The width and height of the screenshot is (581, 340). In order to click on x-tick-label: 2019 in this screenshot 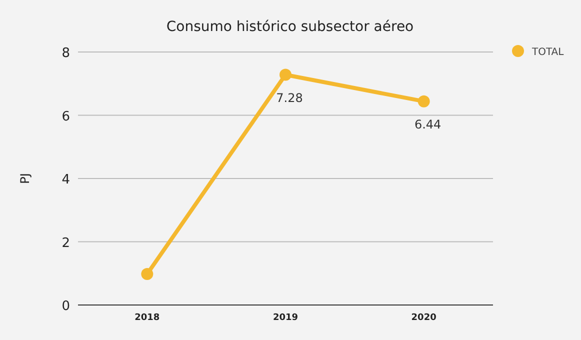, I will do `click(285, 318)`.